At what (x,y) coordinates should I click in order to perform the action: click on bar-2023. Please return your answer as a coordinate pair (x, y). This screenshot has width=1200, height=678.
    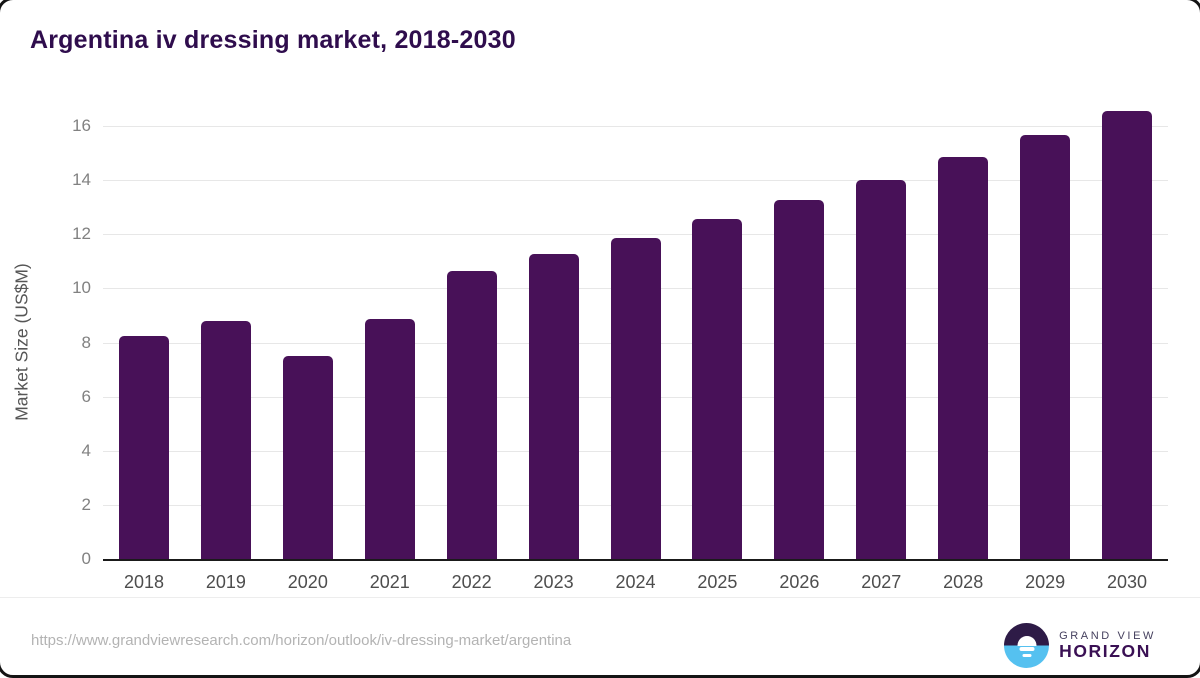
    Looking at the image, I should click on (553, 406).